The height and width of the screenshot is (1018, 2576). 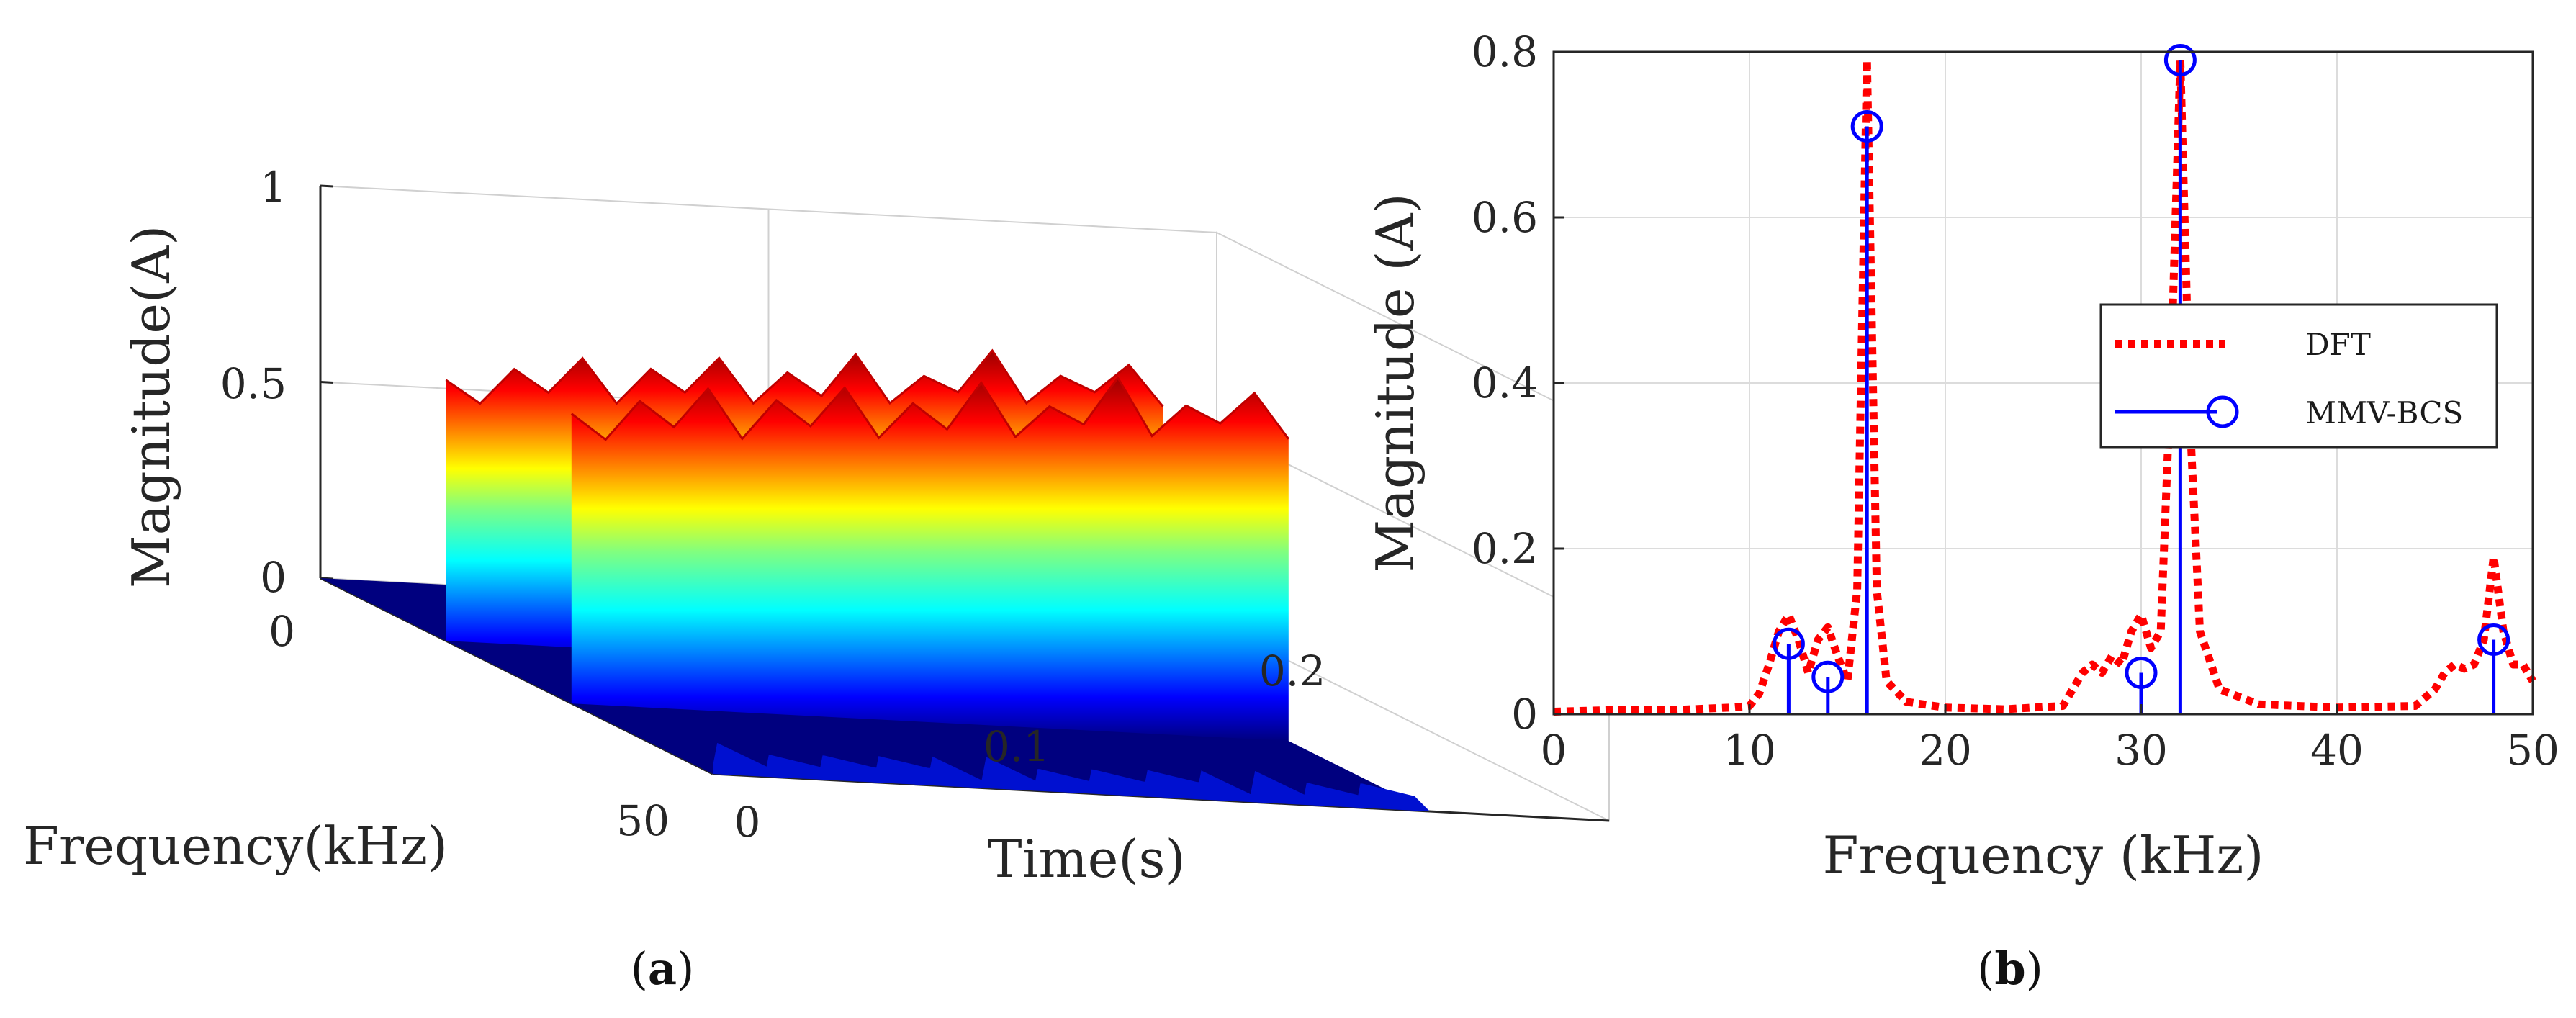 I want to click on caption-a: (a), so click(x=663, y=968).